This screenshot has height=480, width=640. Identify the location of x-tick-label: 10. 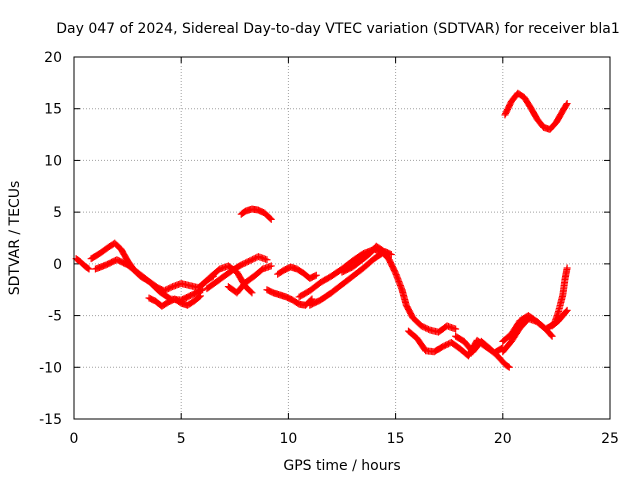
(288, 439).